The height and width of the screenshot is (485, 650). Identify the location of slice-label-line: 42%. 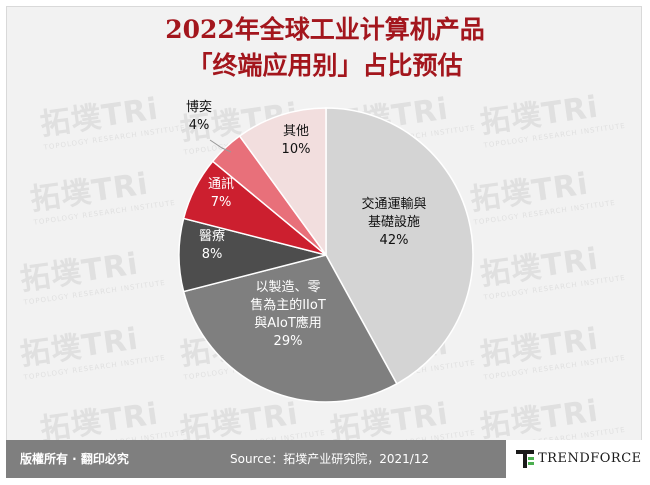
(394, 240).